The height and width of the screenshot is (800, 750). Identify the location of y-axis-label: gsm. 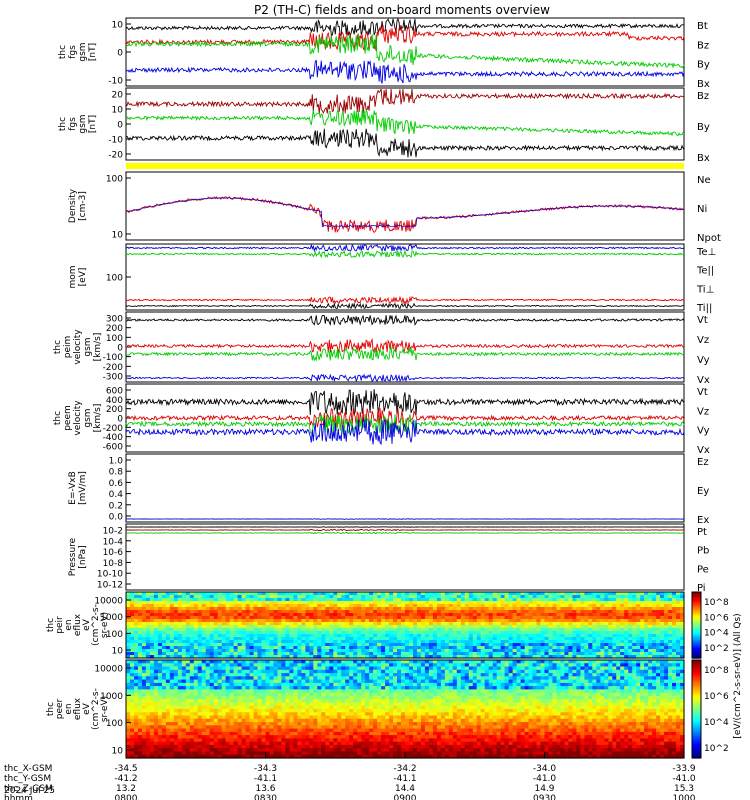
(88, 417).